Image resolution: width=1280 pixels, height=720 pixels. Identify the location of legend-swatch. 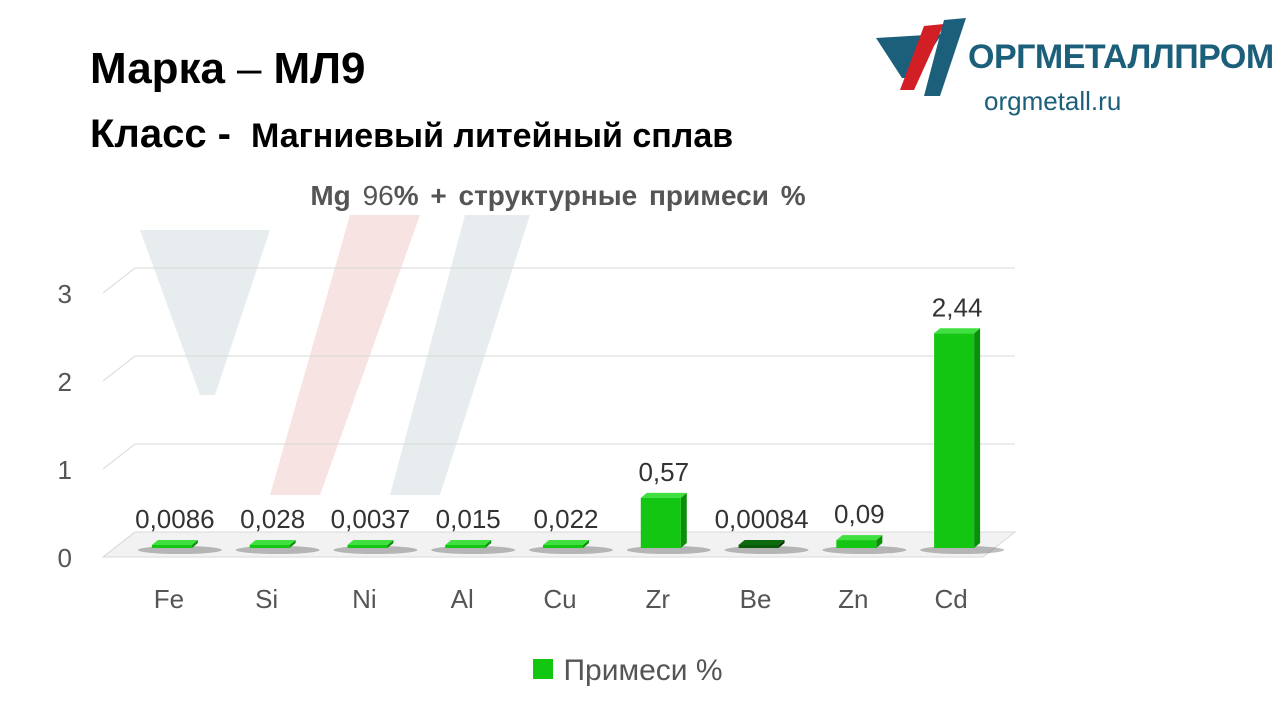
(543, 669).